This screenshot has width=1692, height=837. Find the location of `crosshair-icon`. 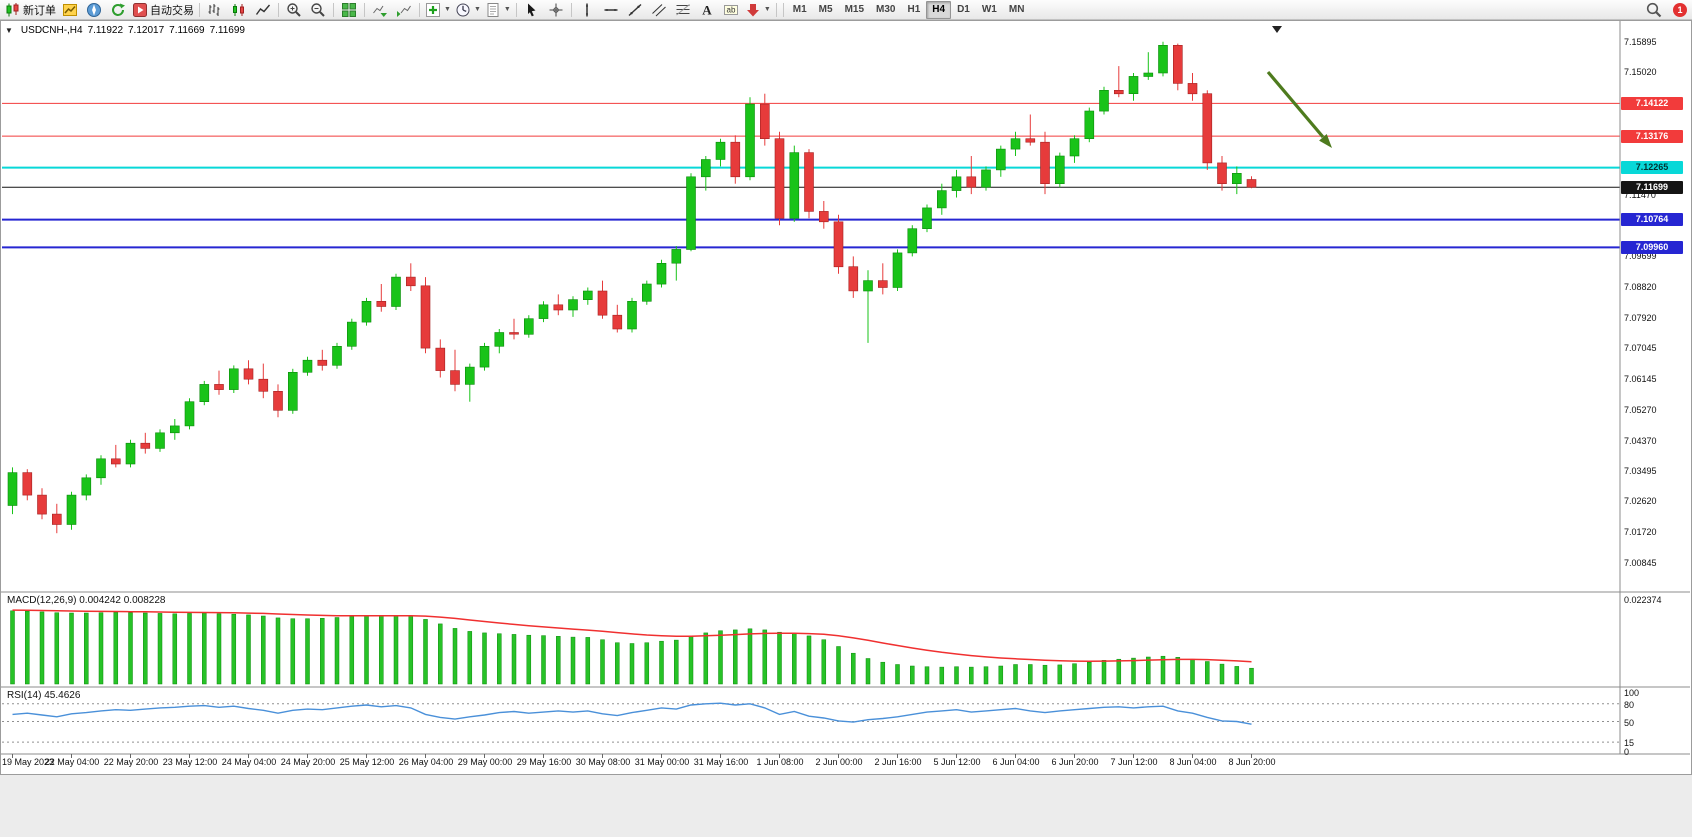

crosshair-icon is located at coordinates (556, 10).